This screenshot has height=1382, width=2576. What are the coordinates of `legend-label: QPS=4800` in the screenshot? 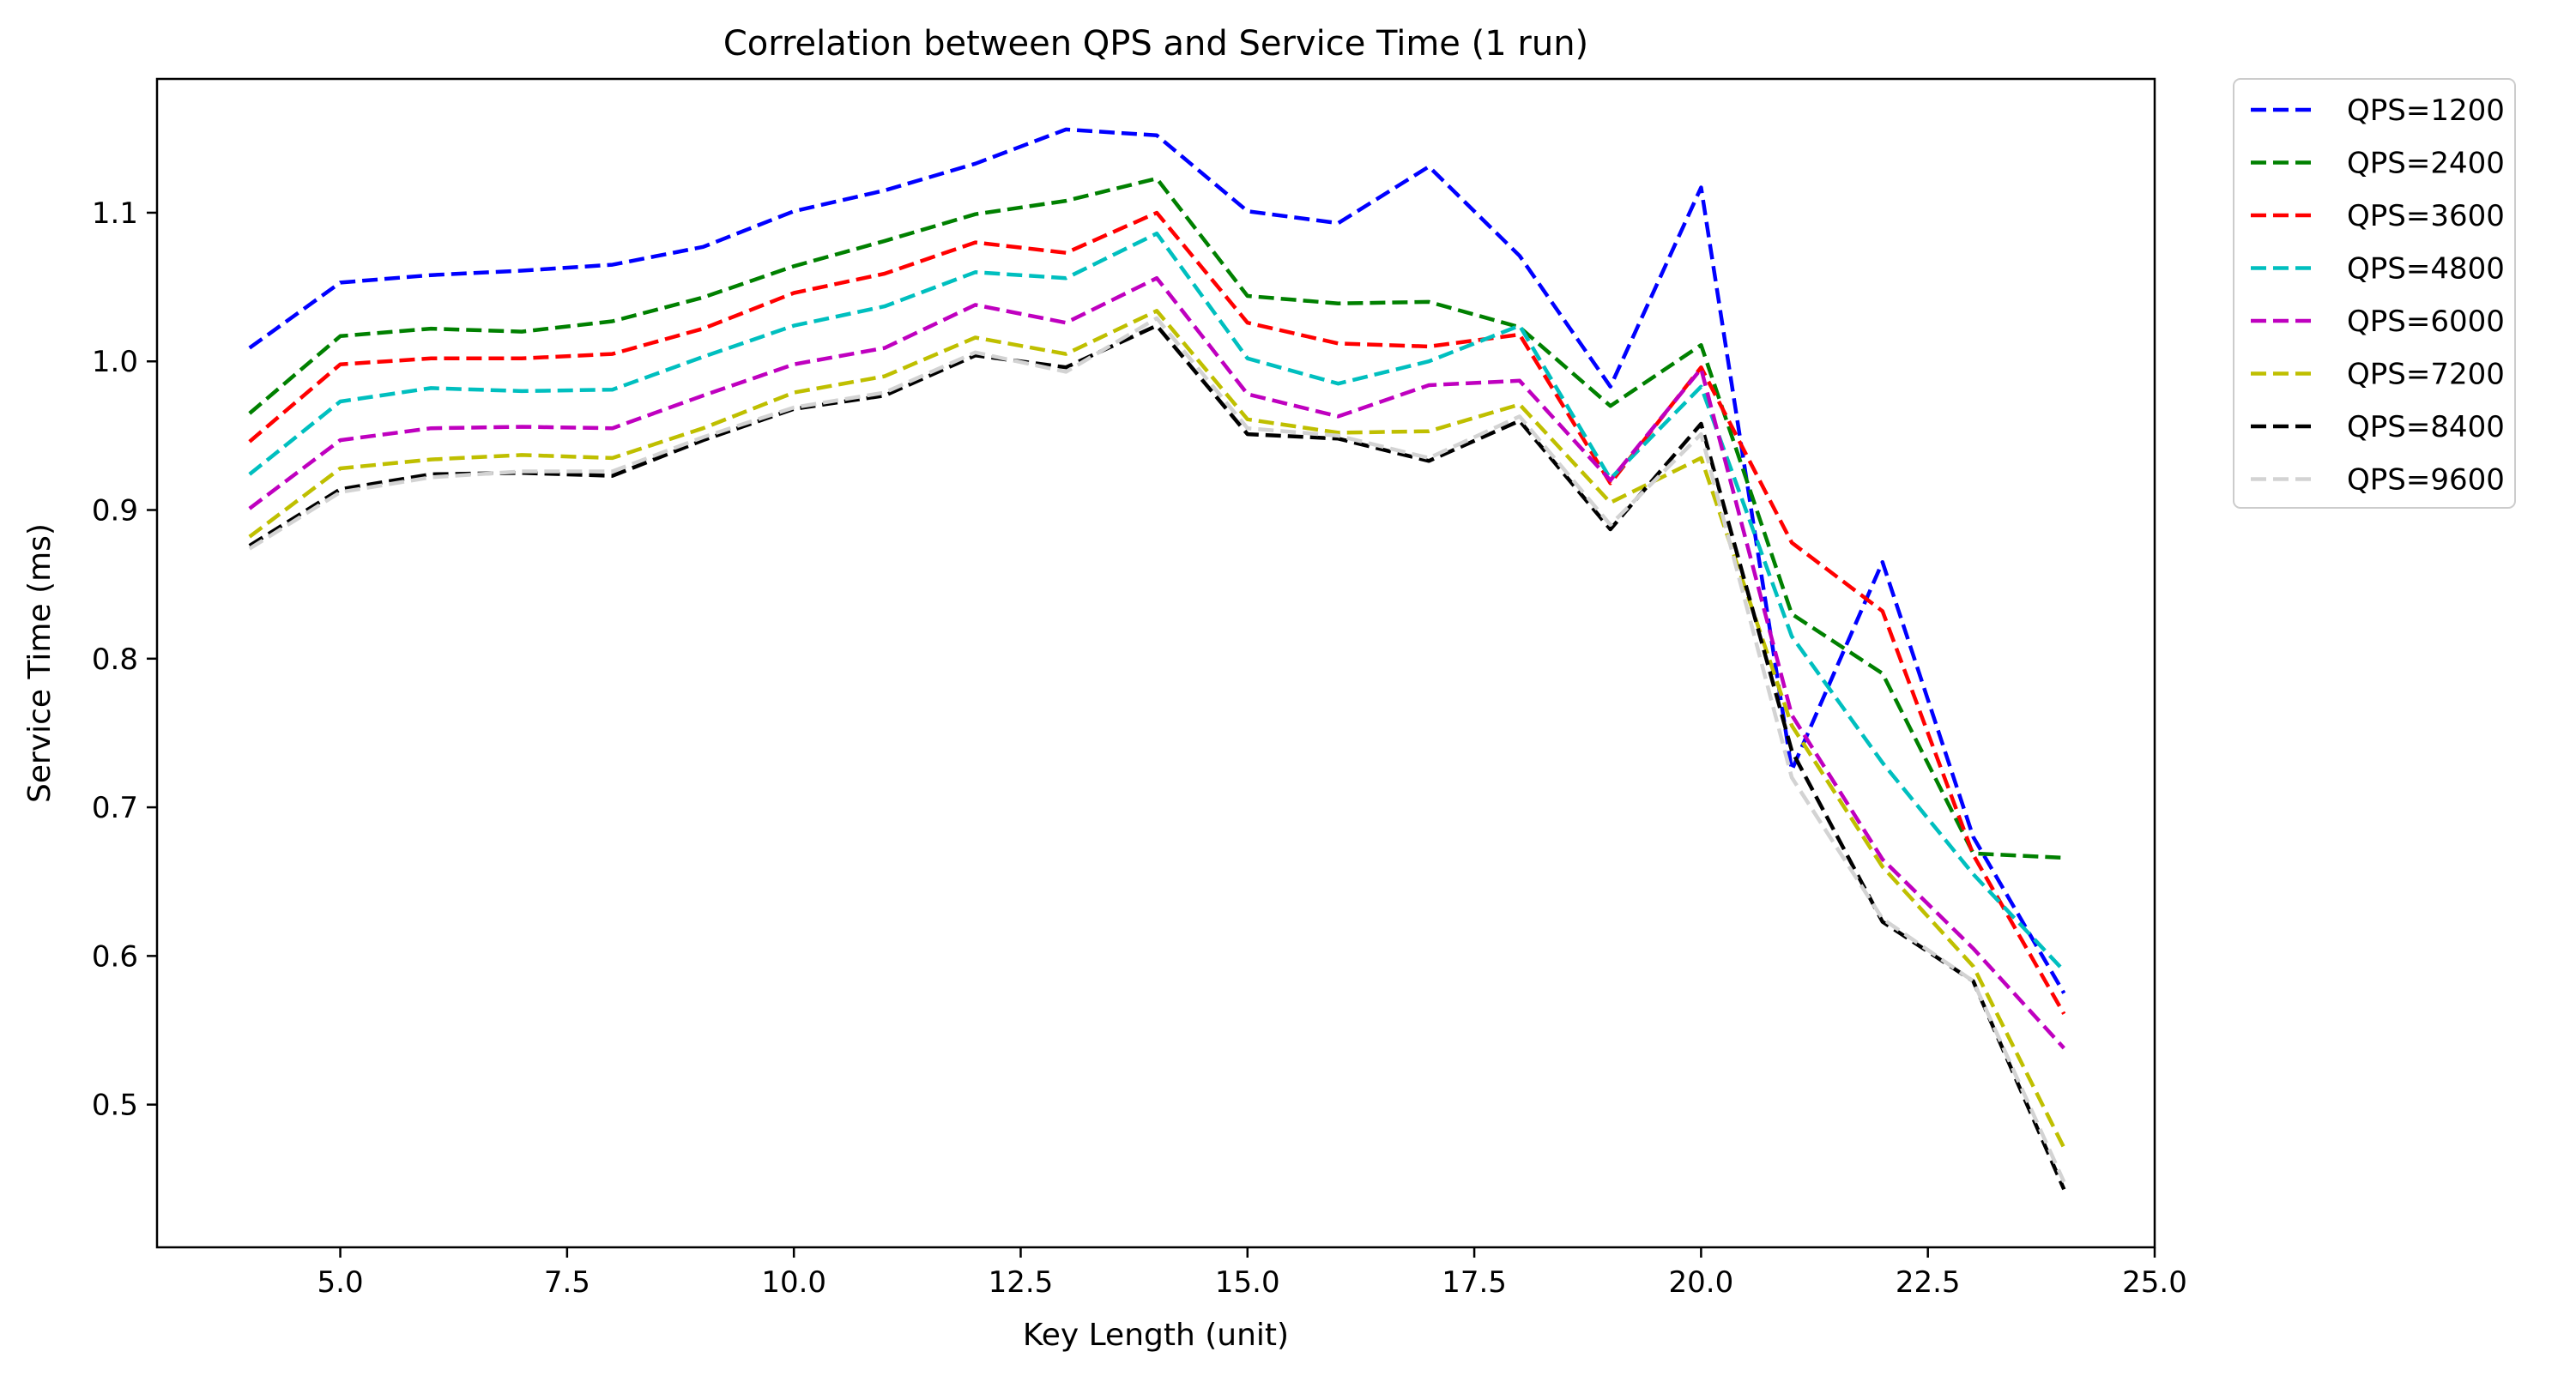 It's located at (2426, 269).